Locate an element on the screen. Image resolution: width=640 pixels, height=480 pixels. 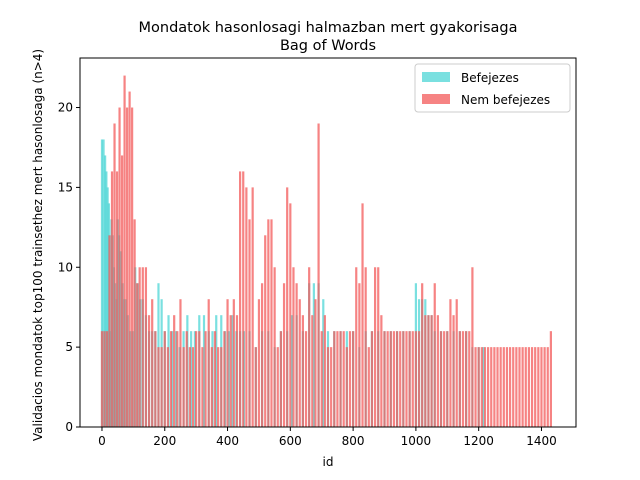
legend-swatch is located at coordinates (436, 99).